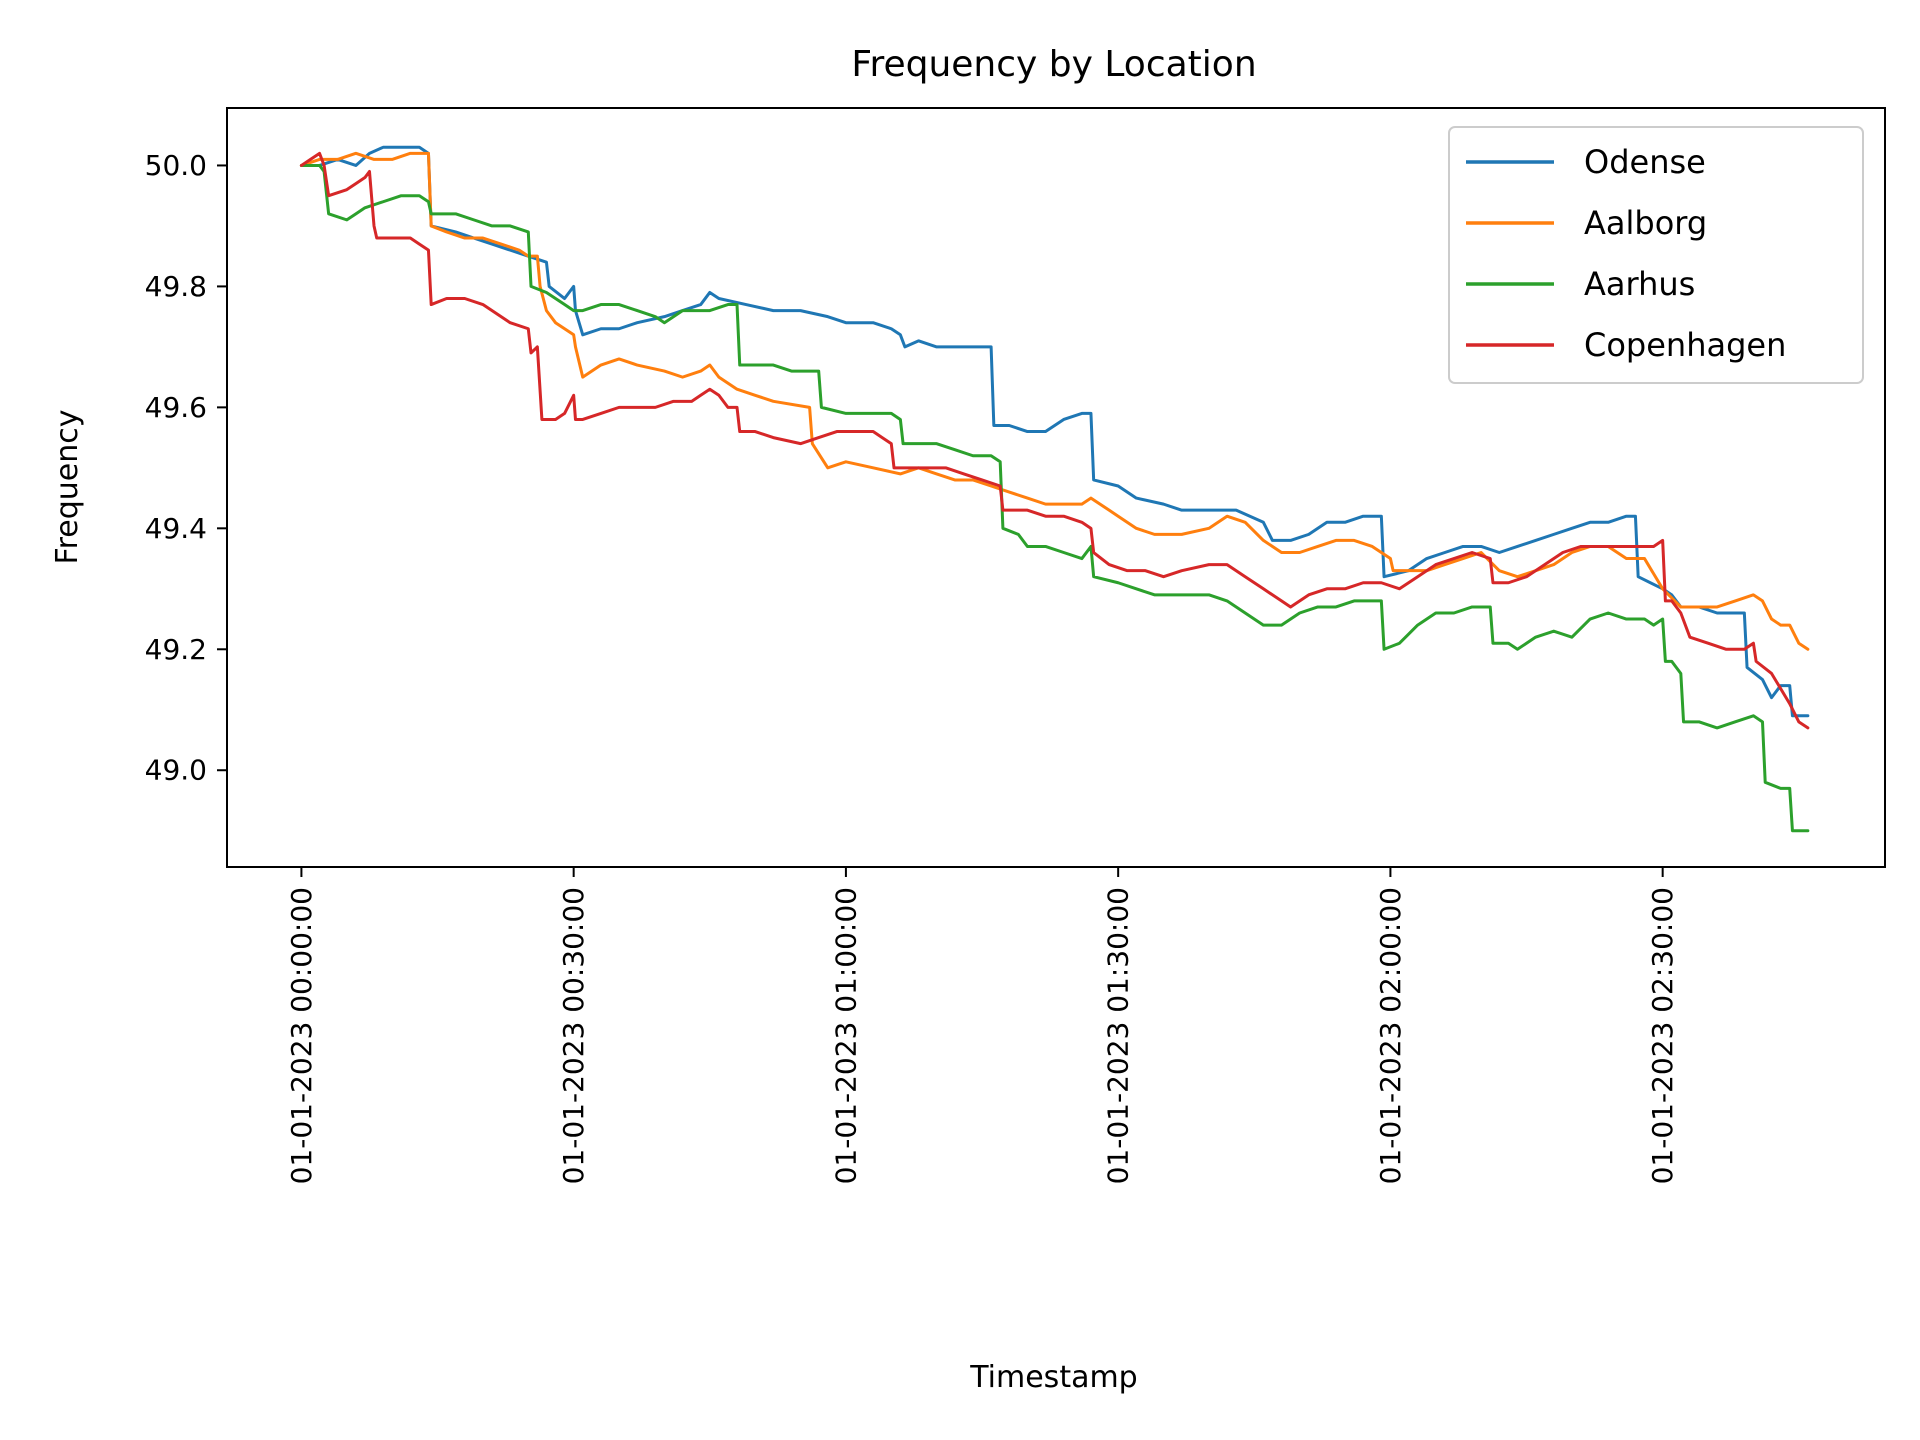  Describe the element at coordinates (176, 770) in the screenshot. I see `y-tick-label: 49.0` at that location.